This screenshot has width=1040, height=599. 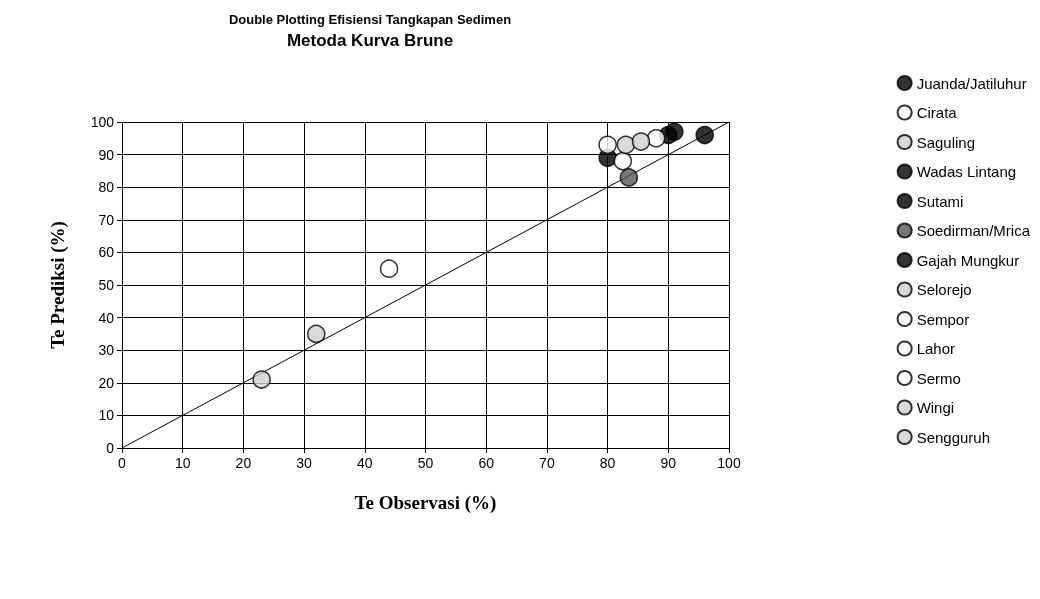 I want to click on chart-title: Double Plotting Efisiensi Tangkapan Sedimen, so click(x=370, y=19).